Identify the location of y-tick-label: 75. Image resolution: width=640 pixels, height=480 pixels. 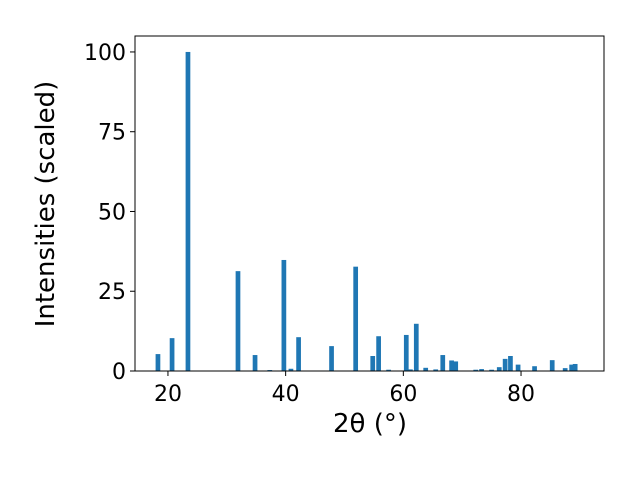
(112, 133).